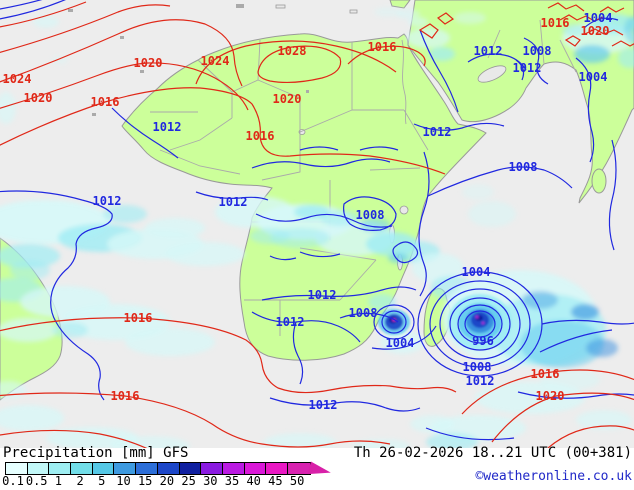  Describe the element at coordinates (599, 181) in the screenshot. I see `sri-lanka-island` at that location.